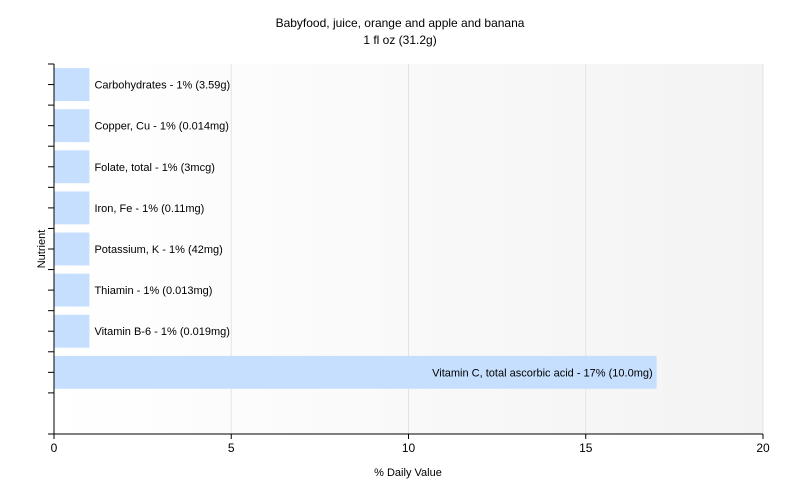 This screenshot has height=500, width=800. I want to click on x-axis-title: % Daily Value, so click(408, 473).